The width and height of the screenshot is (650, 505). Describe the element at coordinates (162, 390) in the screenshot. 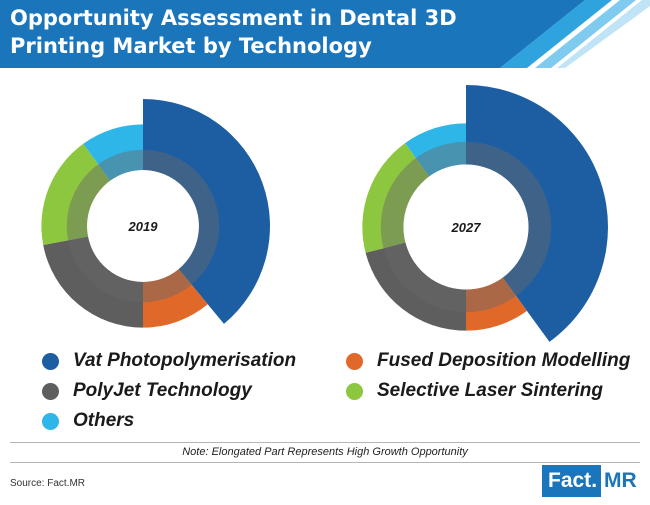

I see `legend-label-polyjet-technology: PolyJet Technology` at that location.